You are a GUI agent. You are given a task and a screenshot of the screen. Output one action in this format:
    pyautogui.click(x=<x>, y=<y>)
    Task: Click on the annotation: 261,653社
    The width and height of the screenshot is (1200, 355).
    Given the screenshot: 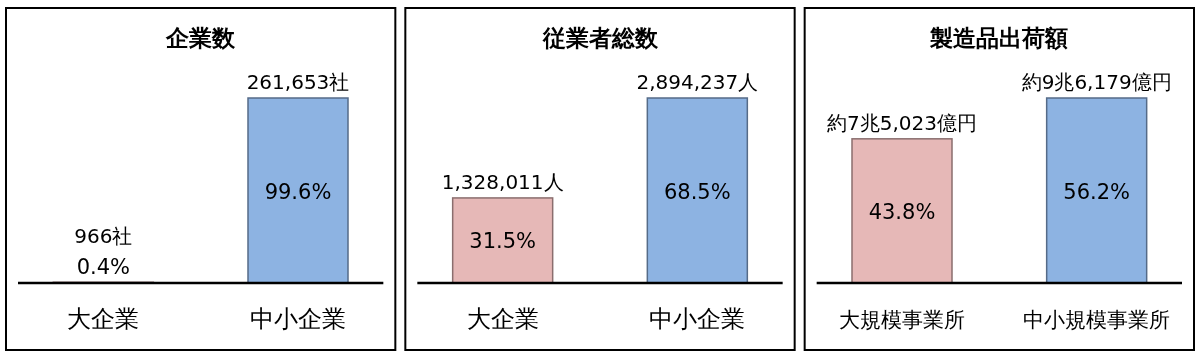 What is the action you would take?
    pyautogui.click(x=298, y=82)
    